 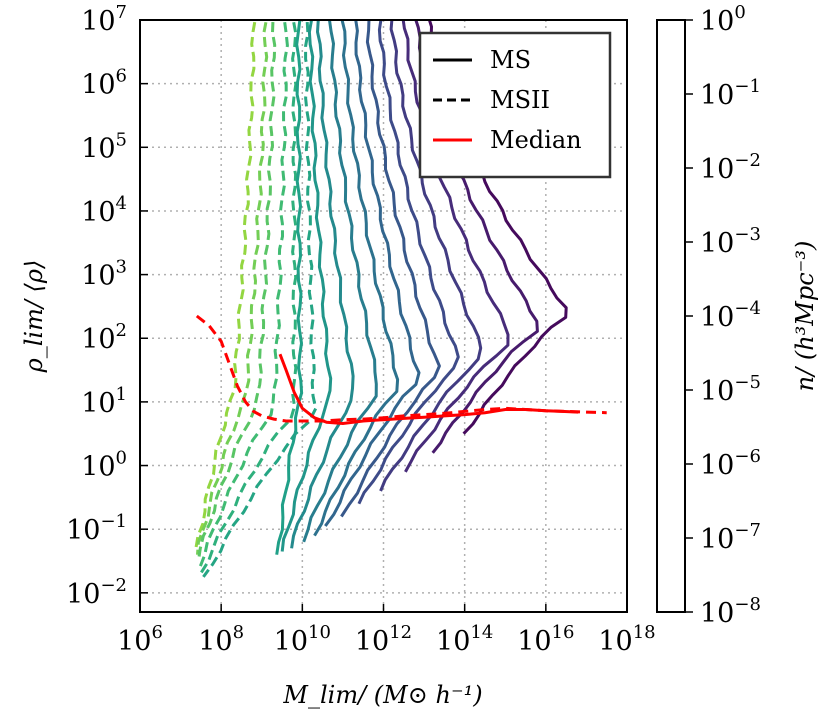 I want to click on legend: MS MSII Median, so click(x=515, y=105).